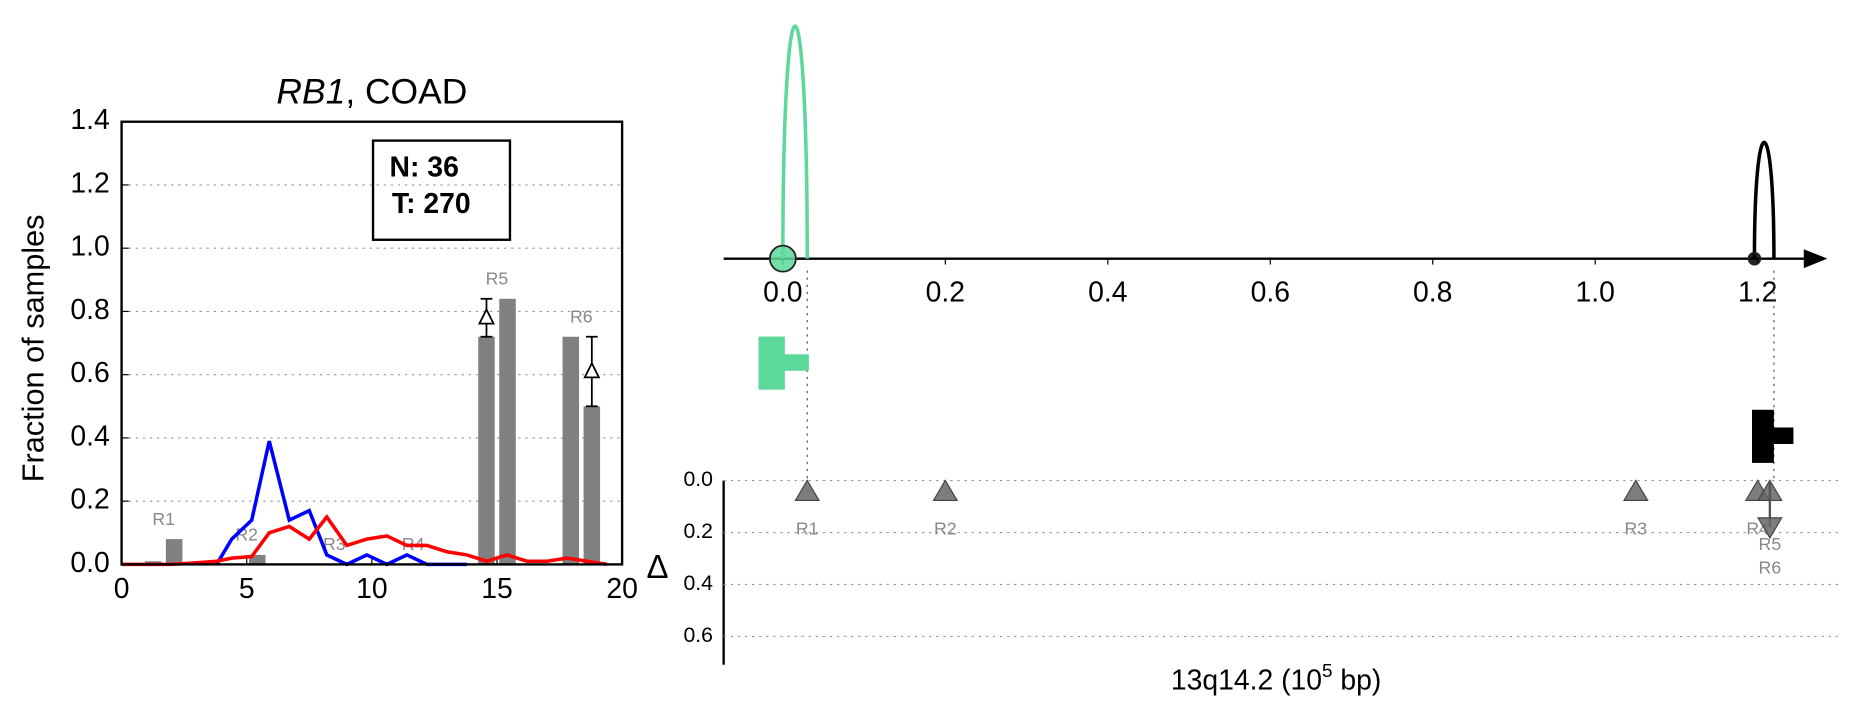 The height and width of the screenshot is (718, 1851). I want to click on y-tick-label: 1.4, so click(89, 120).